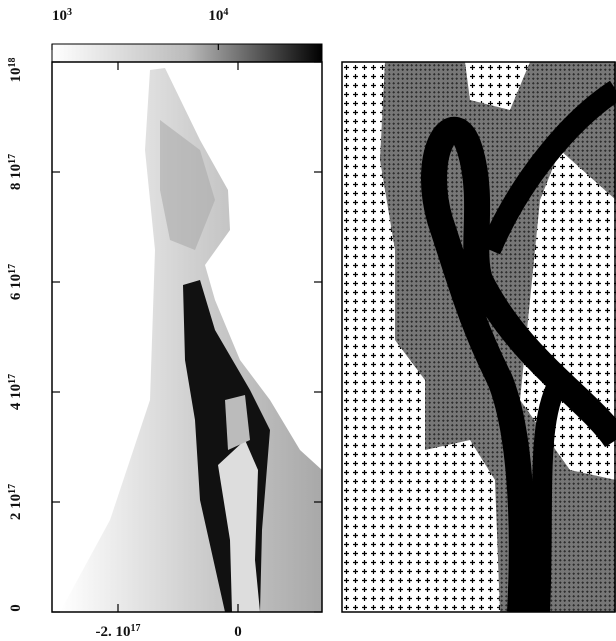  I want to click on y-tick-label-text: 8 10, so click(16, 177).